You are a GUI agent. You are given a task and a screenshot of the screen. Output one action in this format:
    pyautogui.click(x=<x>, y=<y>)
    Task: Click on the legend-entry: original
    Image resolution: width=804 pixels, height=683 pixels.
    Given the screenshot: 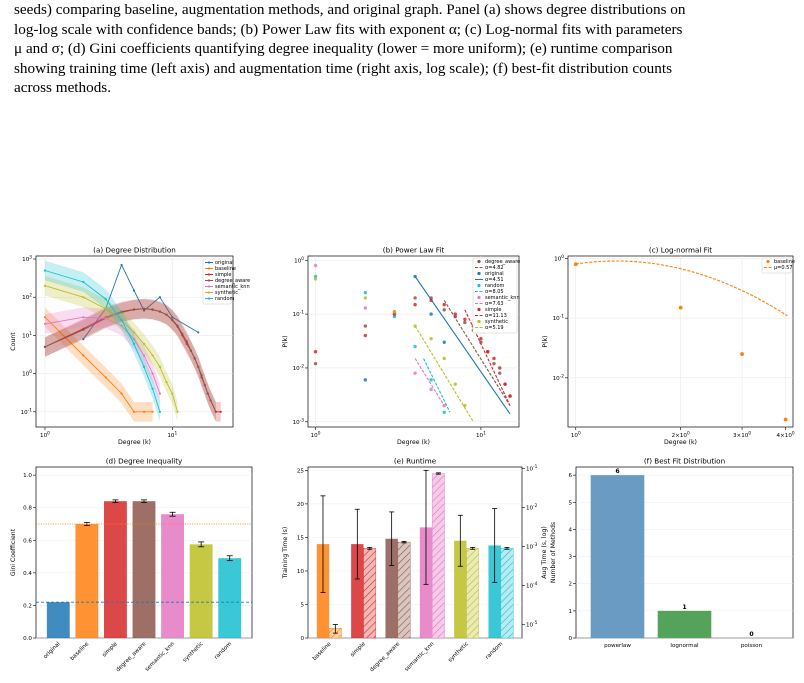 What is the action you would take?
    pyautogui.click(x=224, y=263)
    